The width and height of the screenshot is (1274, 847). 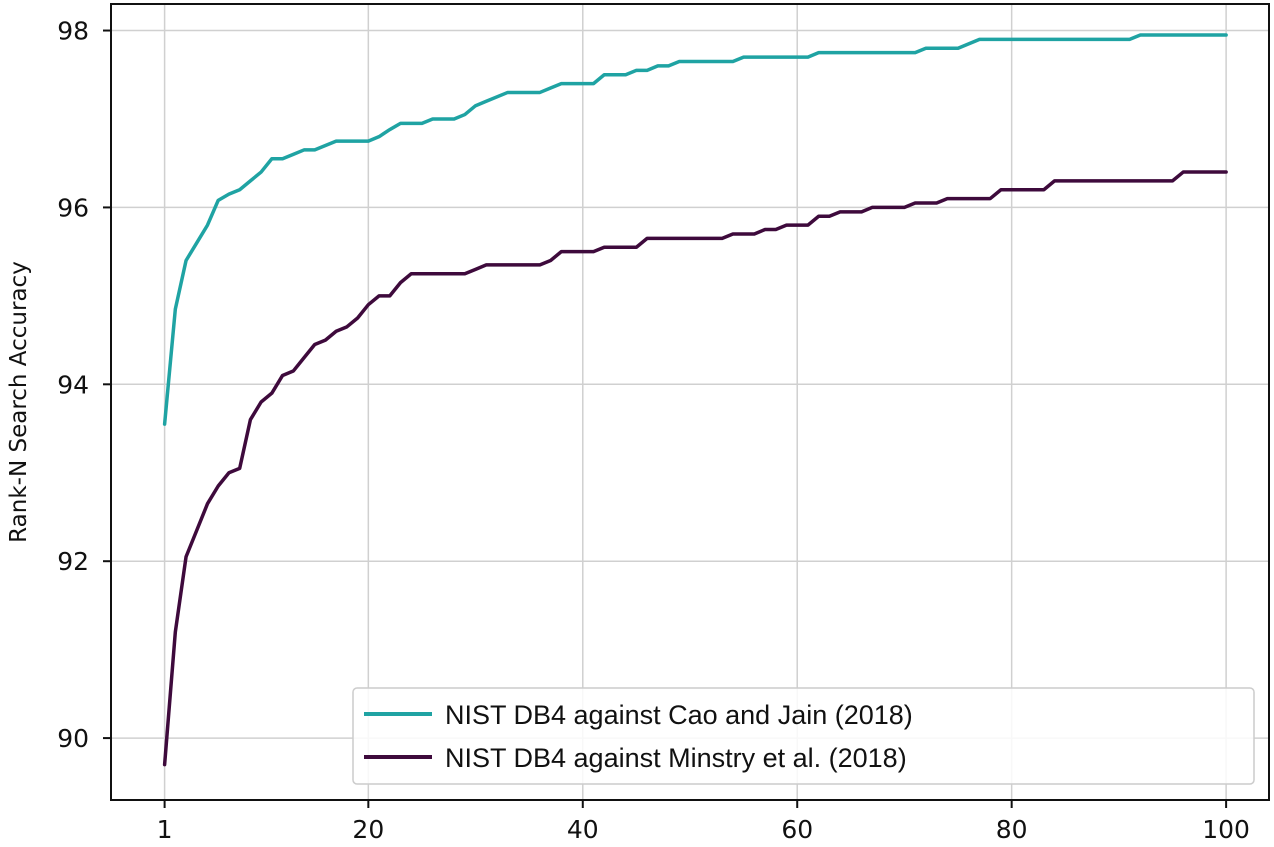 I want to click on x-tick-label: 40, so click(x=583, y=829).